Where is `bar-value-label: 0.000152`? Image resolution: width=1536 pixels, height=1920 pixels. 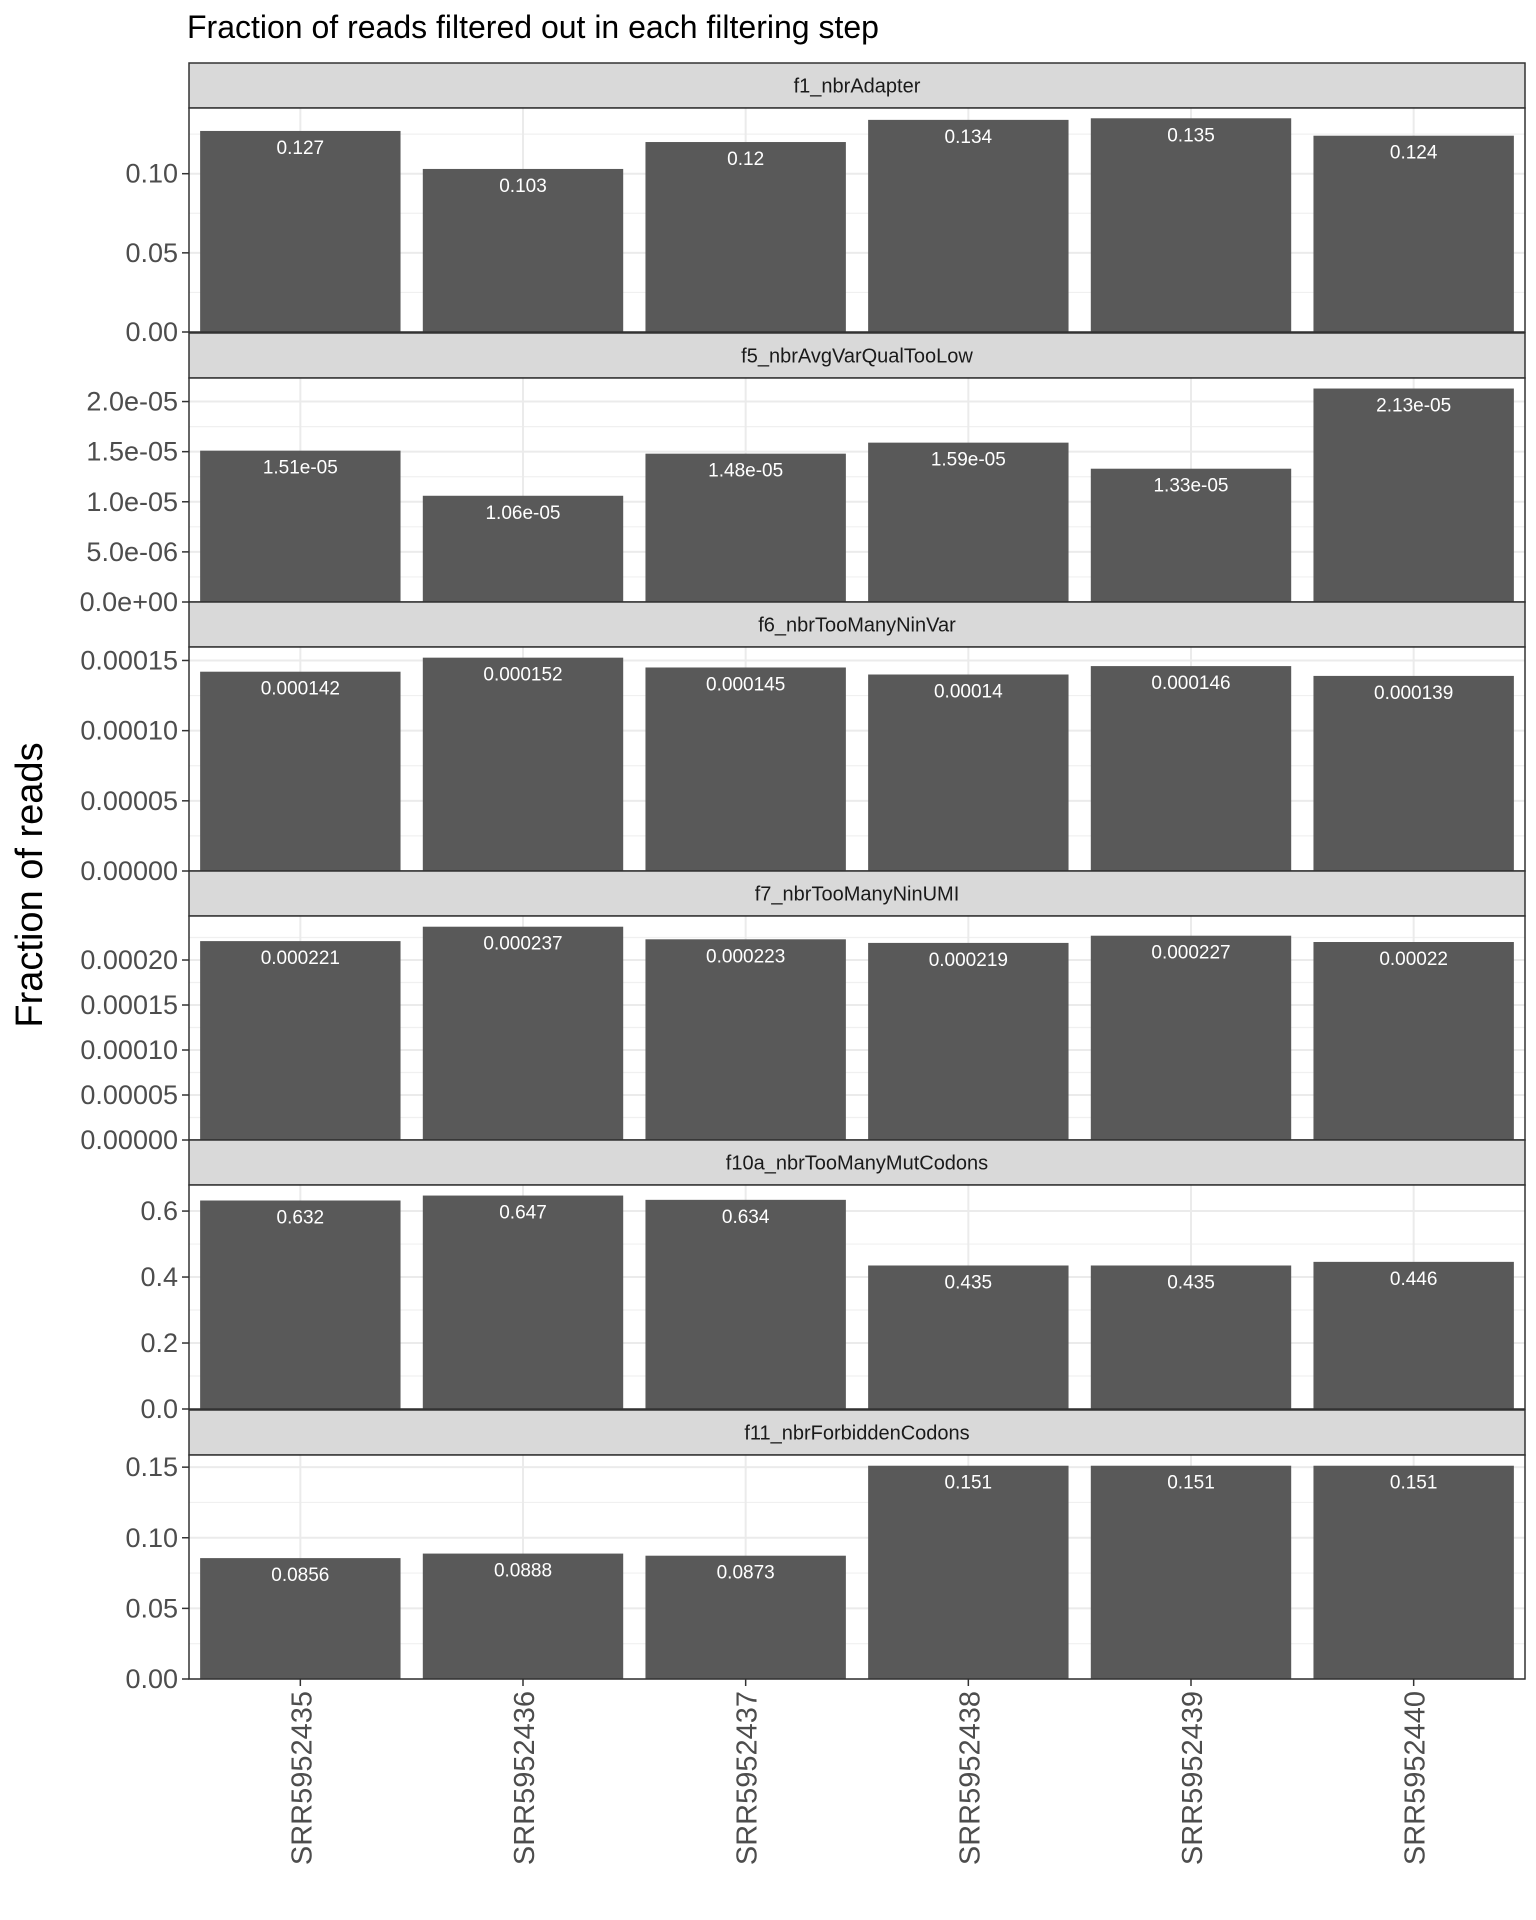 bar-value-label: 0.000152 is located at coordinates (522, 675).